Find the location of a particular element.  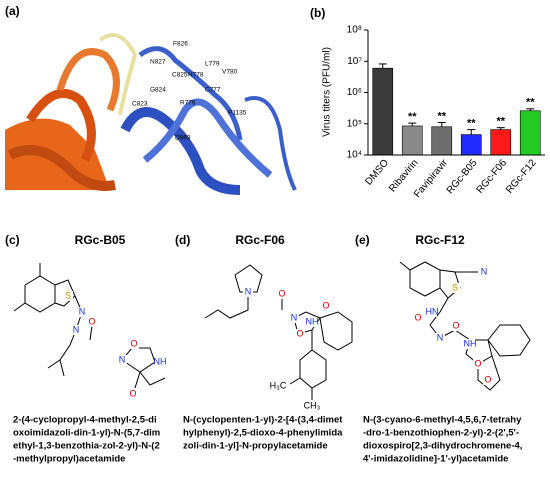

compound-description: dioxospiro[2,3-dihydrochromene-4, is located at coordinates (442, 446).